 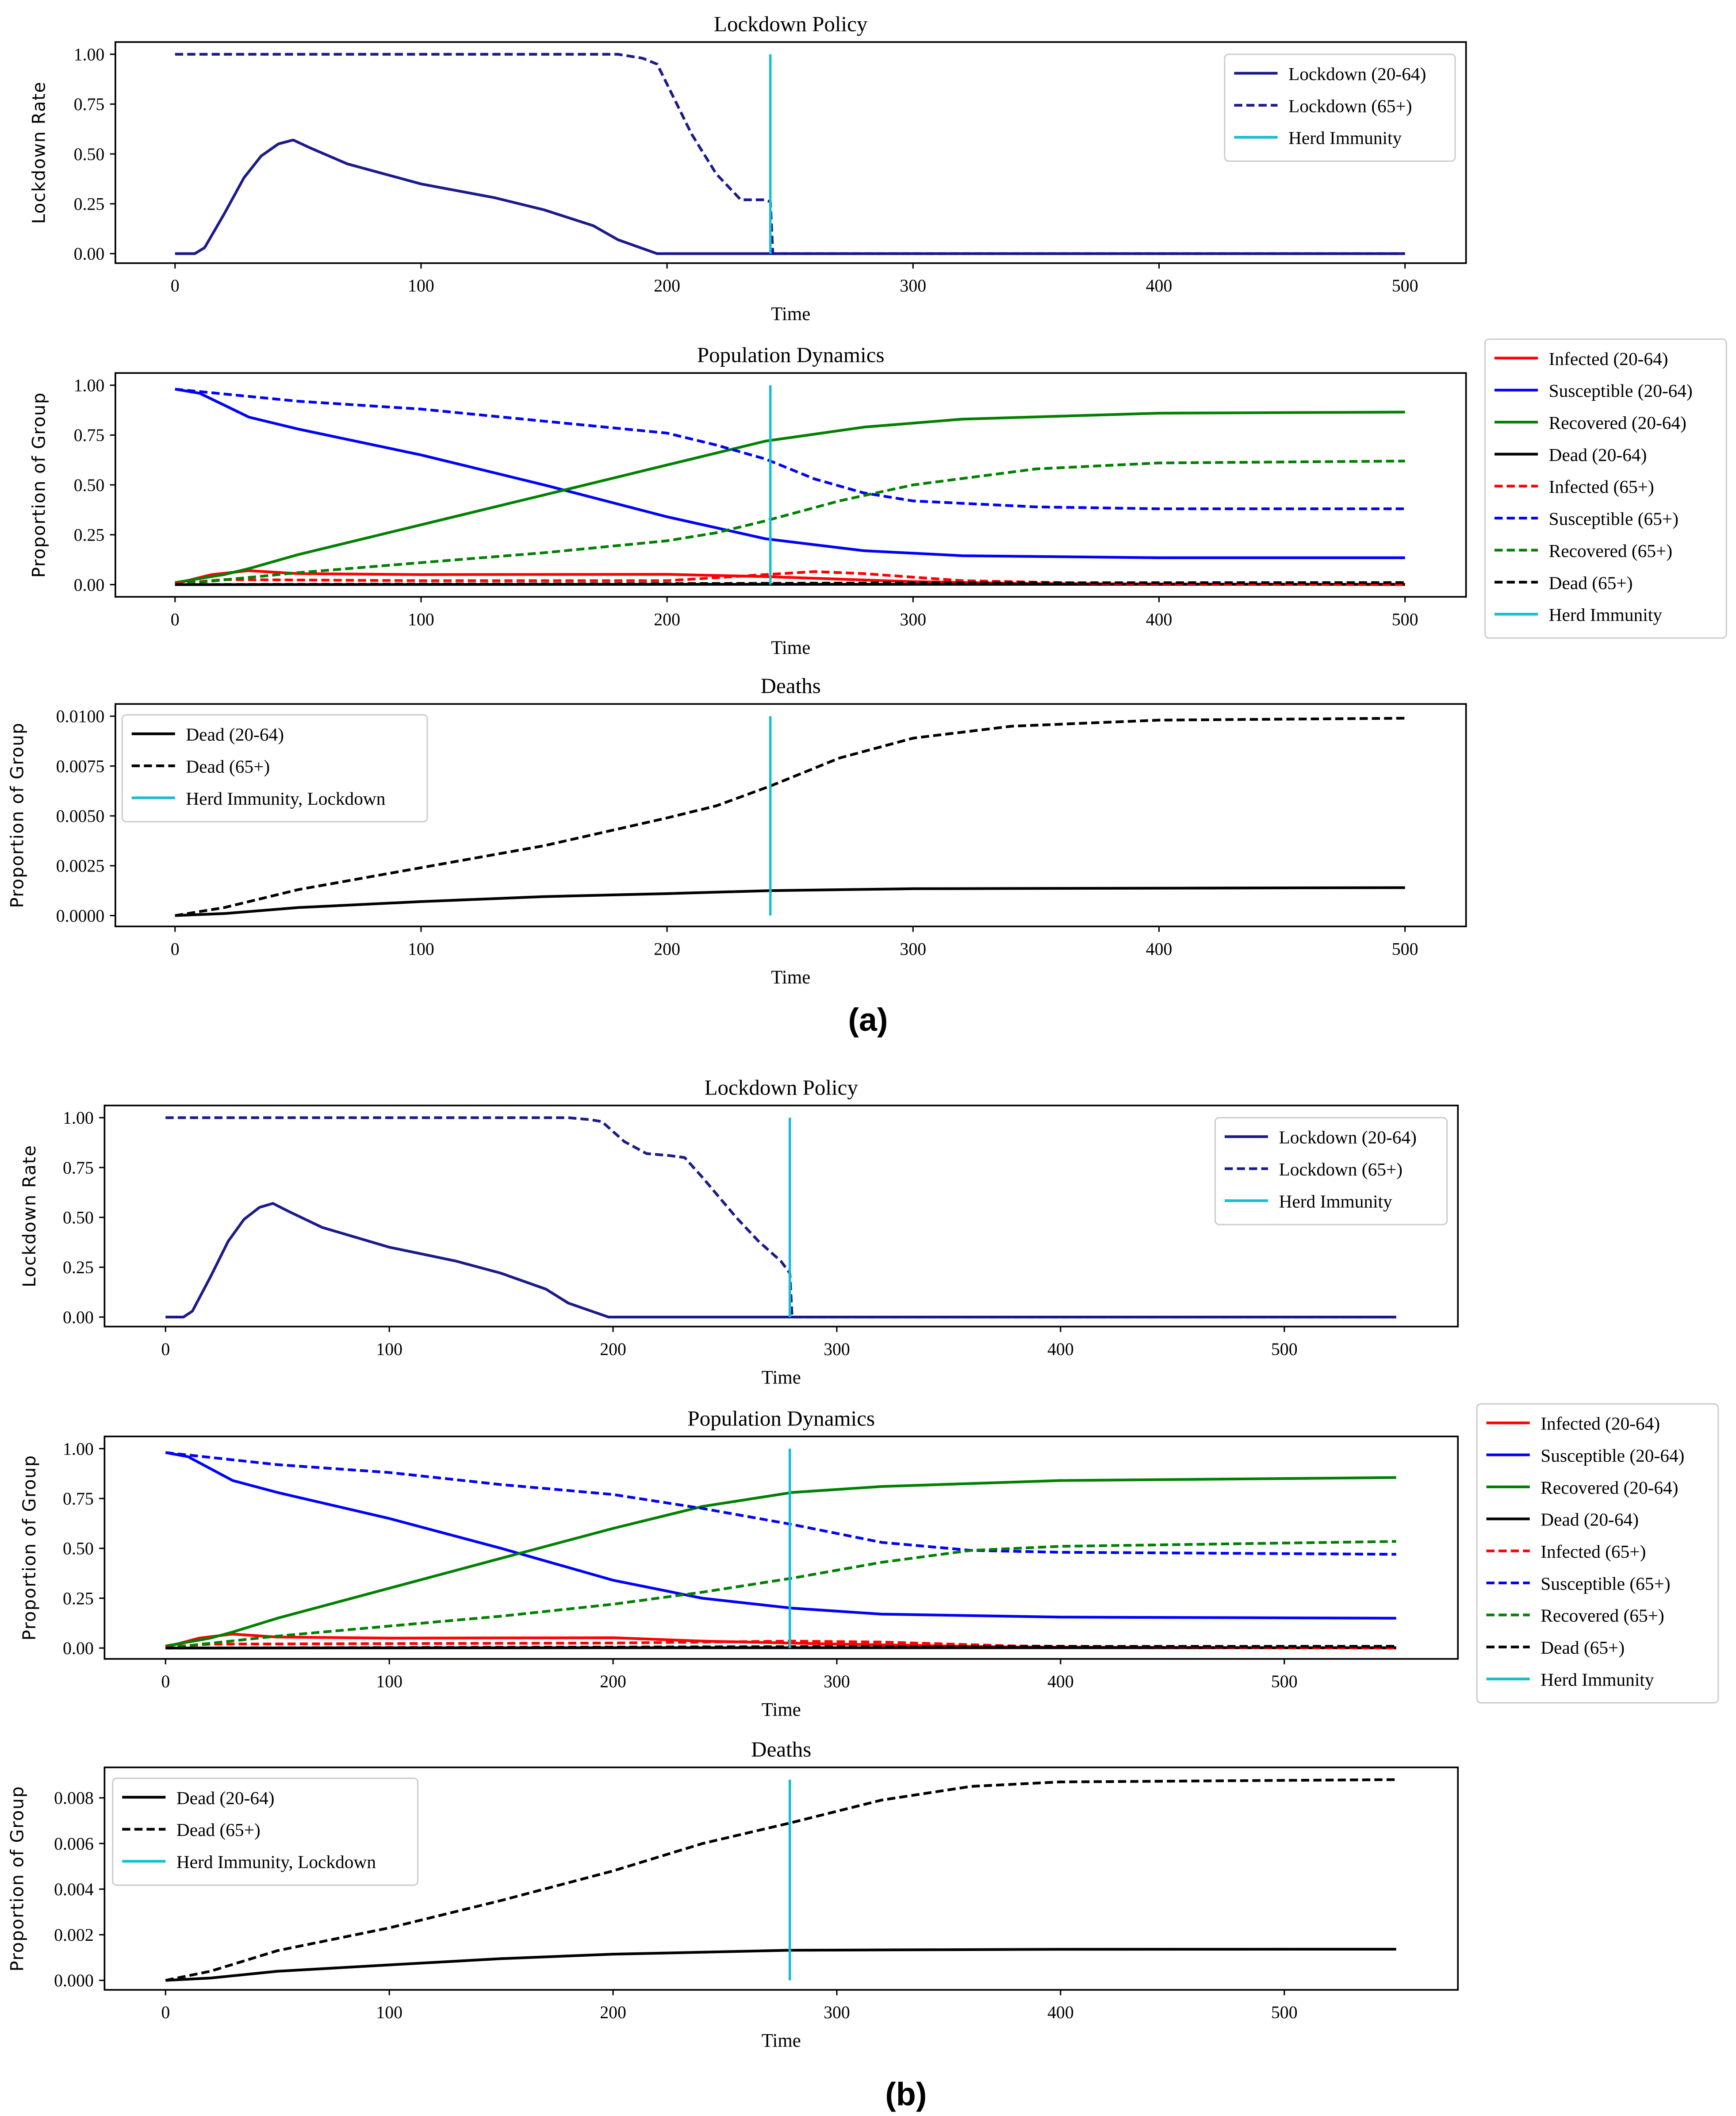 I want to click on y-tick-label: 0.0000, so click(x=80, y=916).